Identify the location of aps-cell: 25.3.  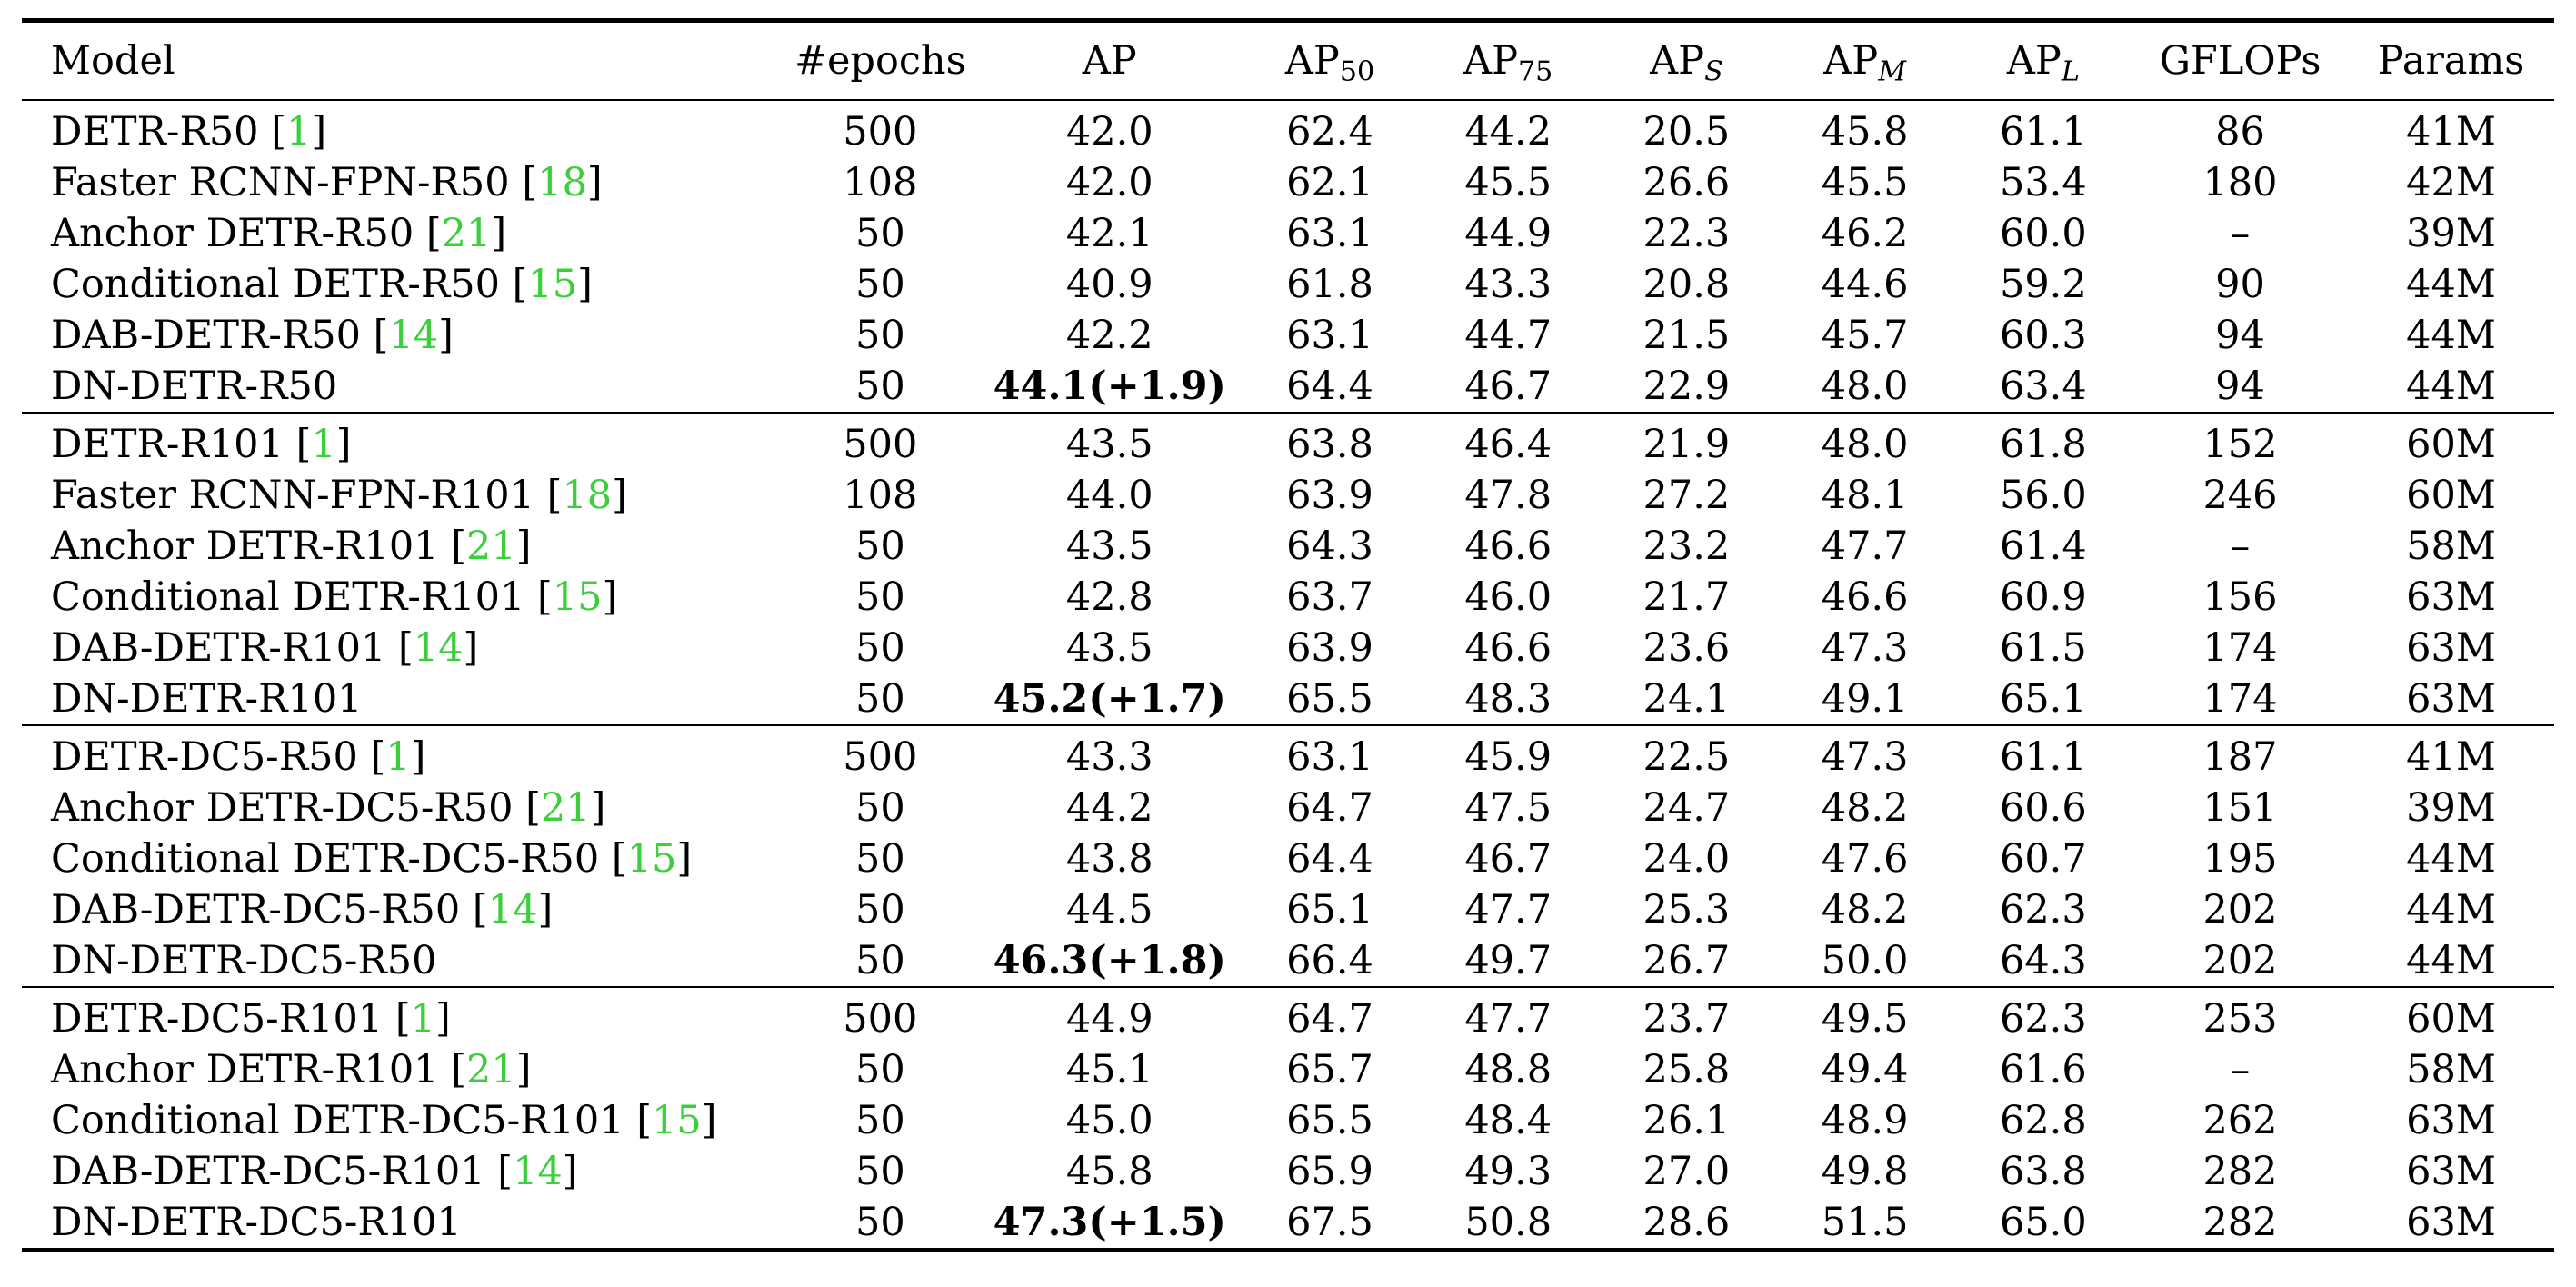
(1687, 910).